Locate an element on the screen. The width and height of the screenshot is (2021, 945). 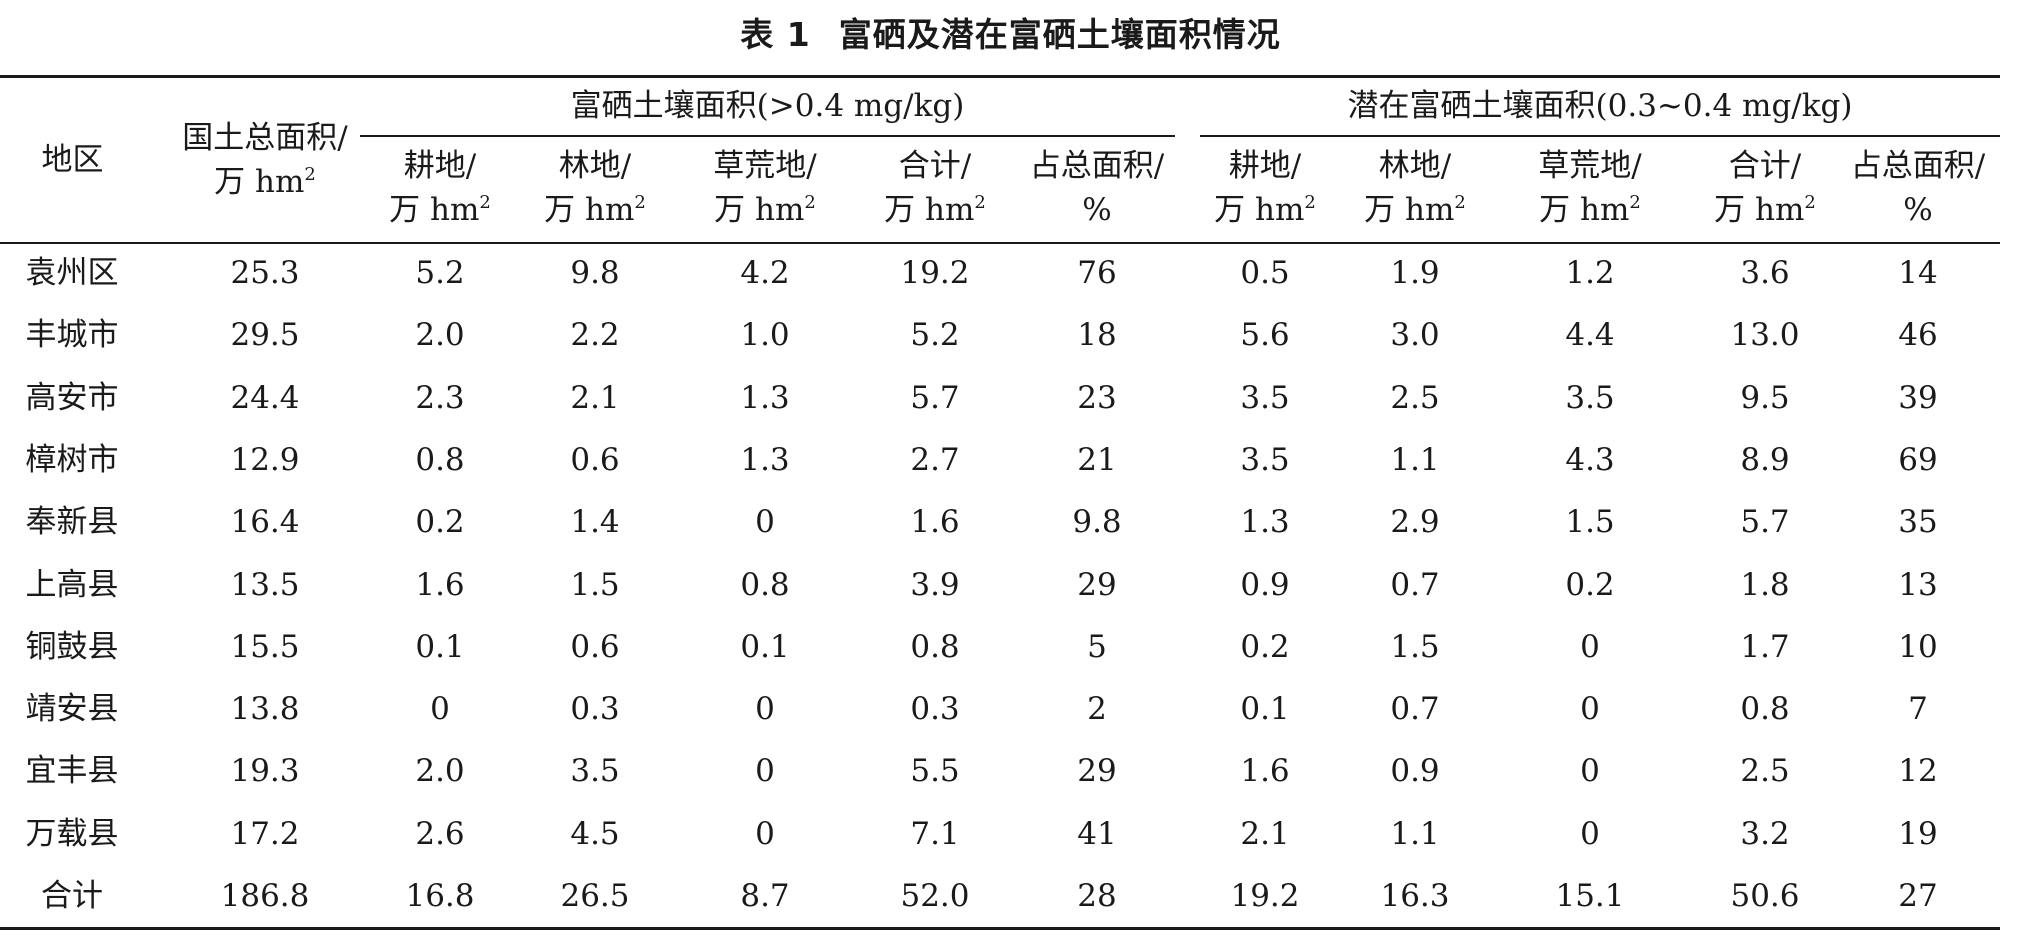
cell-gx-total: 7.1 is located at coordinates (935, 833).